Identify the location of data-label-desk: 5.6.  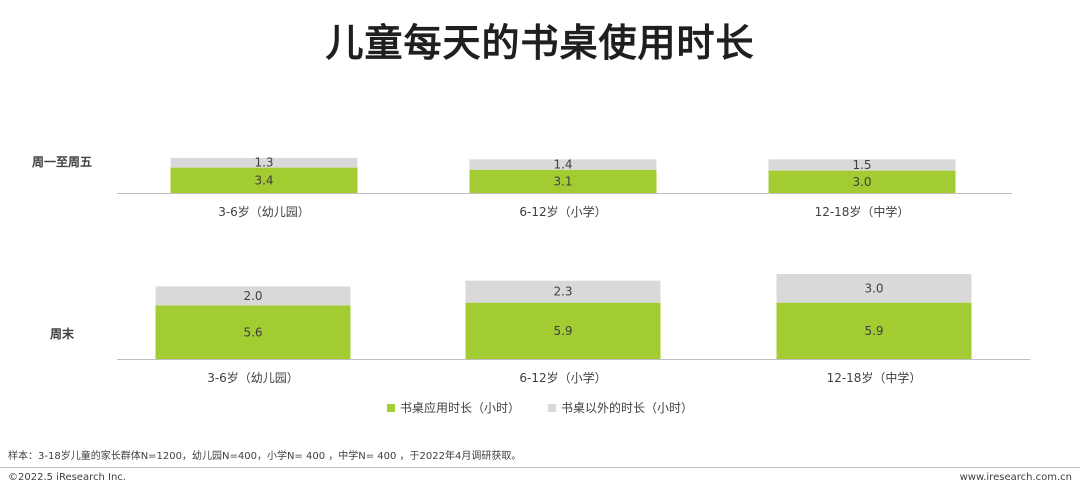
(252, 332).